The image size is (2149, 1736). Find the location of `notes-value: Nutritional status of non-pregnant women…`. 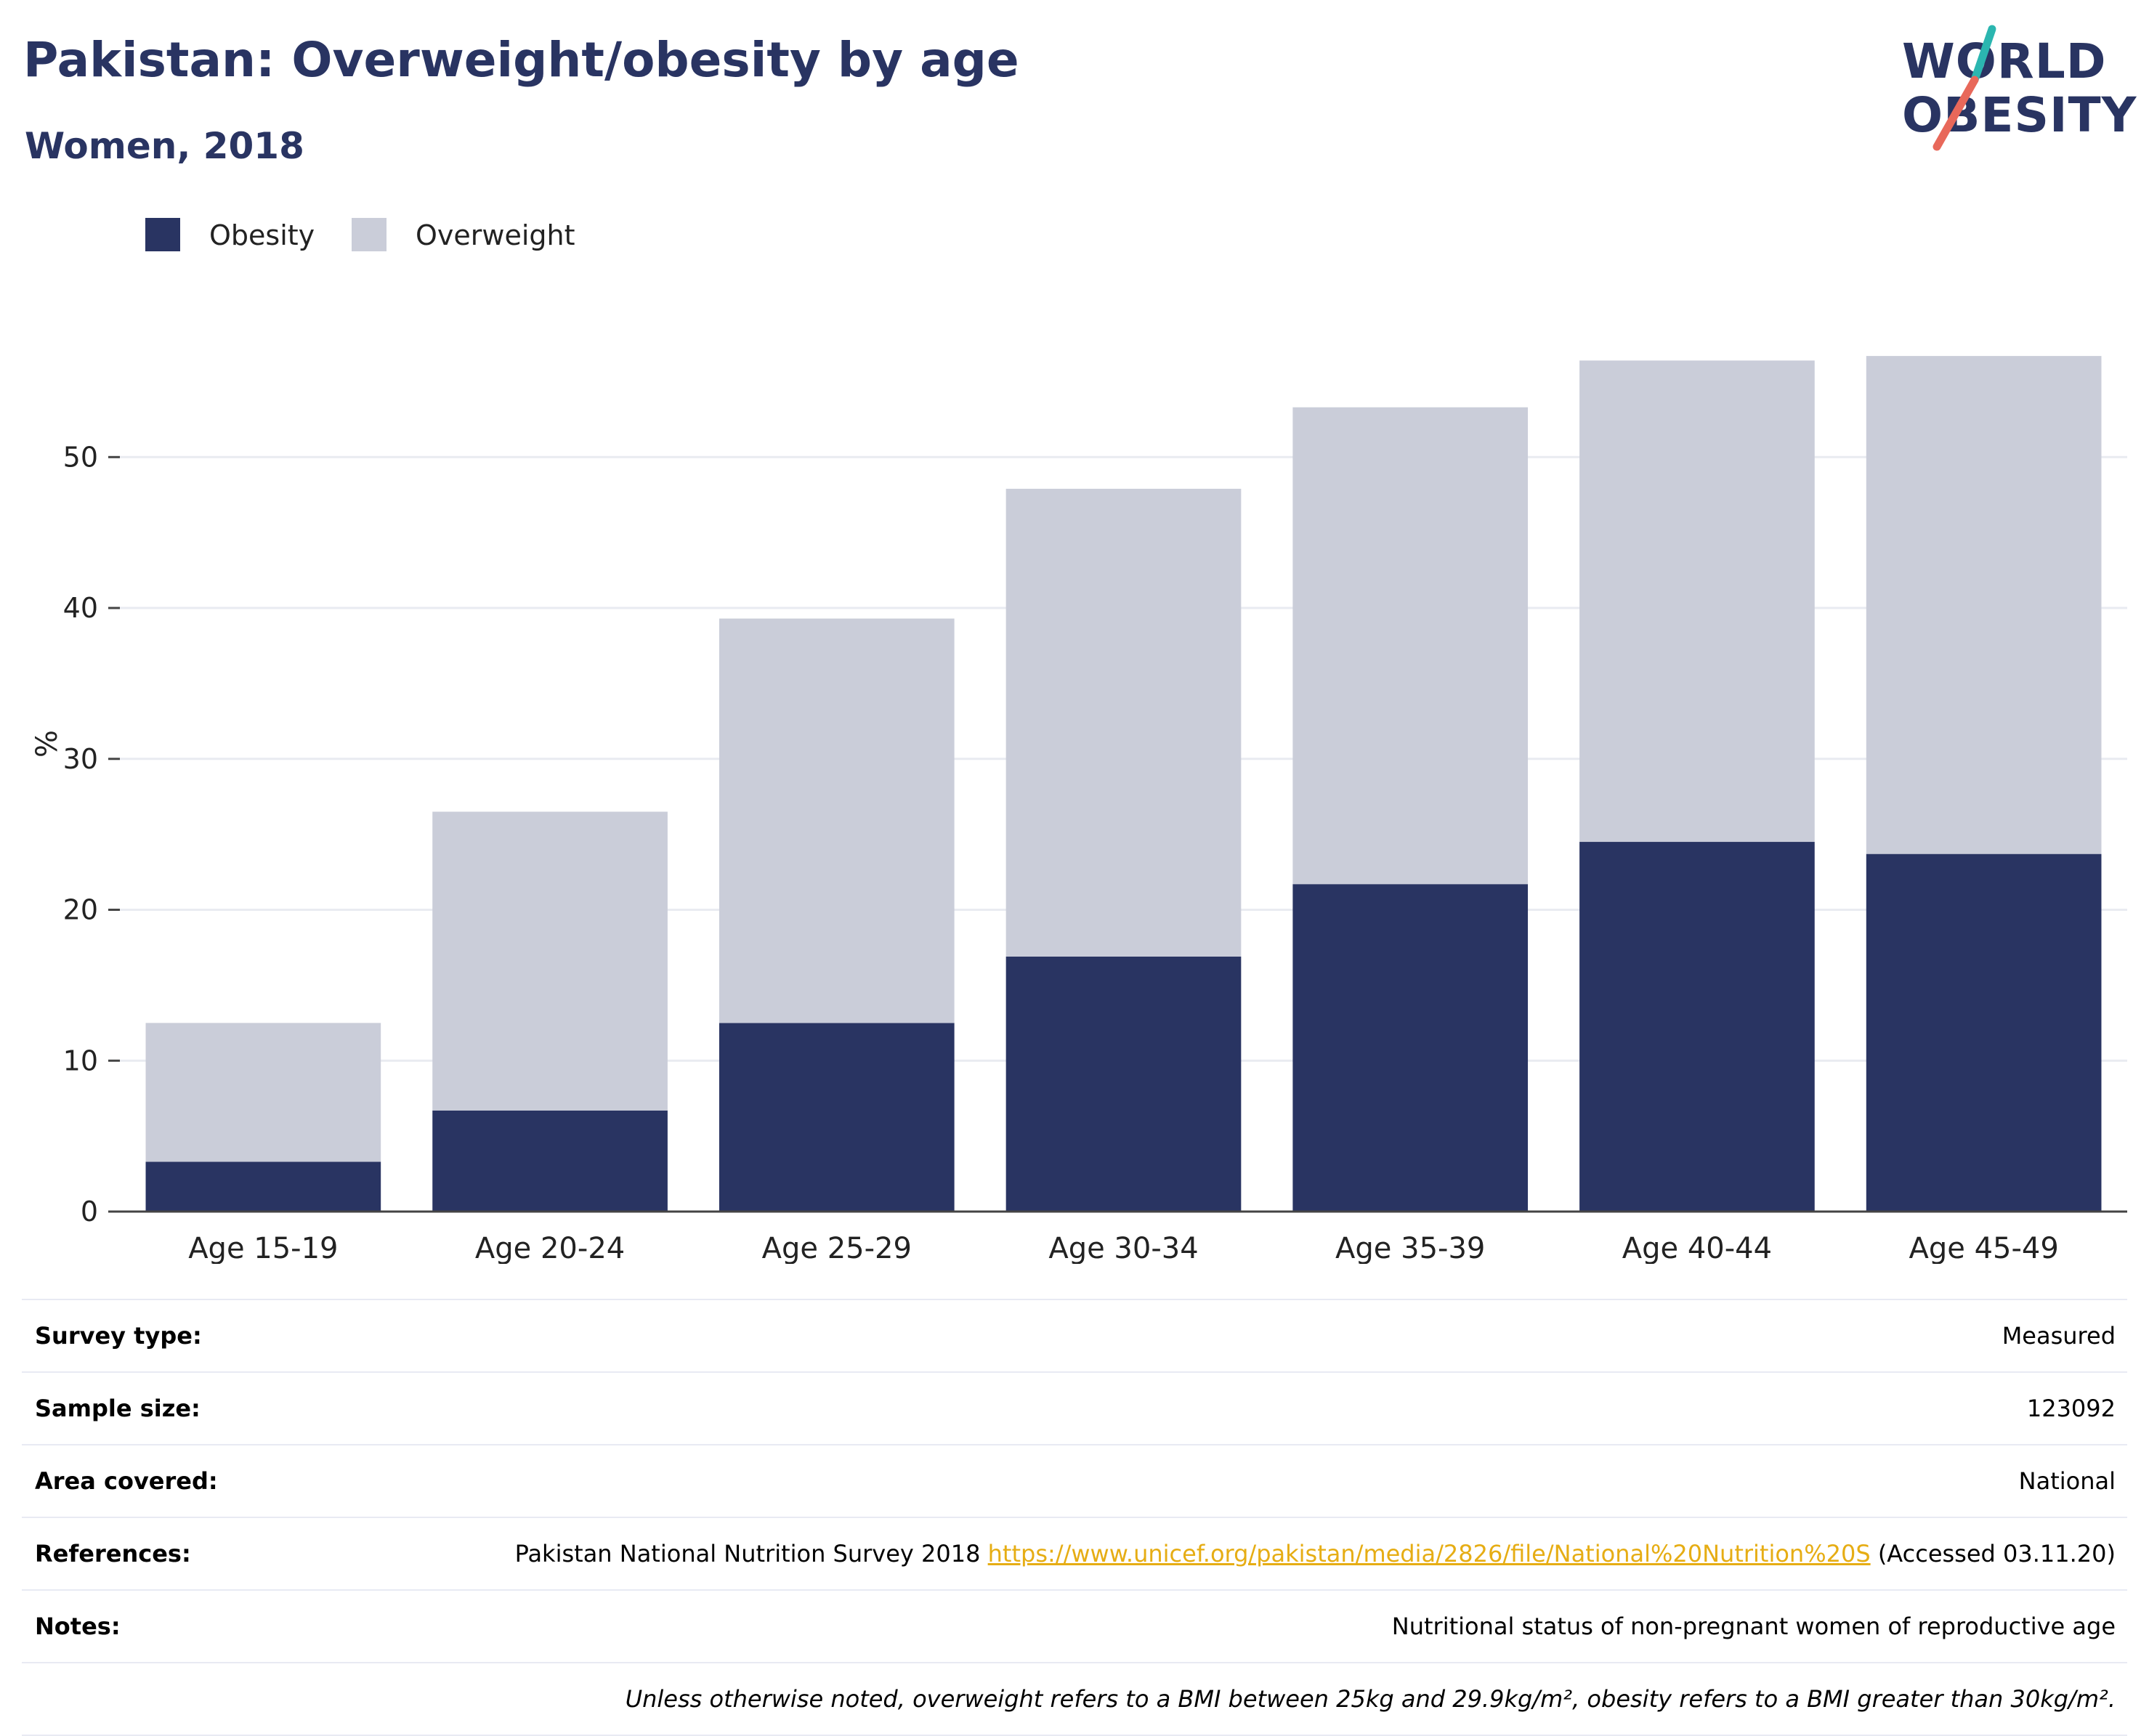

notes-value: Nutritional status of non-pregnant women… is located at coordinates (1217, 1626).